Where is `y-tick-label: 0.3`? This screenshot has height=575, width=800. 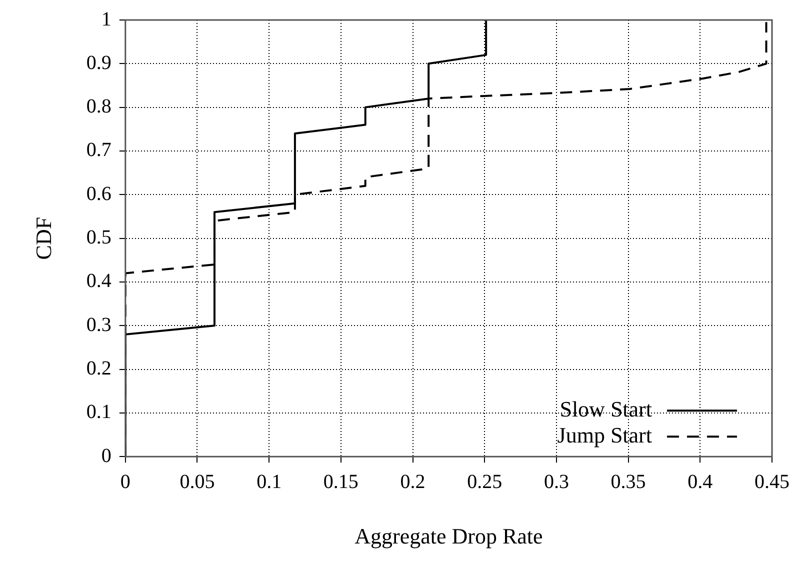 y-tick-label: 0.3 is located at coordinates (99, 325).